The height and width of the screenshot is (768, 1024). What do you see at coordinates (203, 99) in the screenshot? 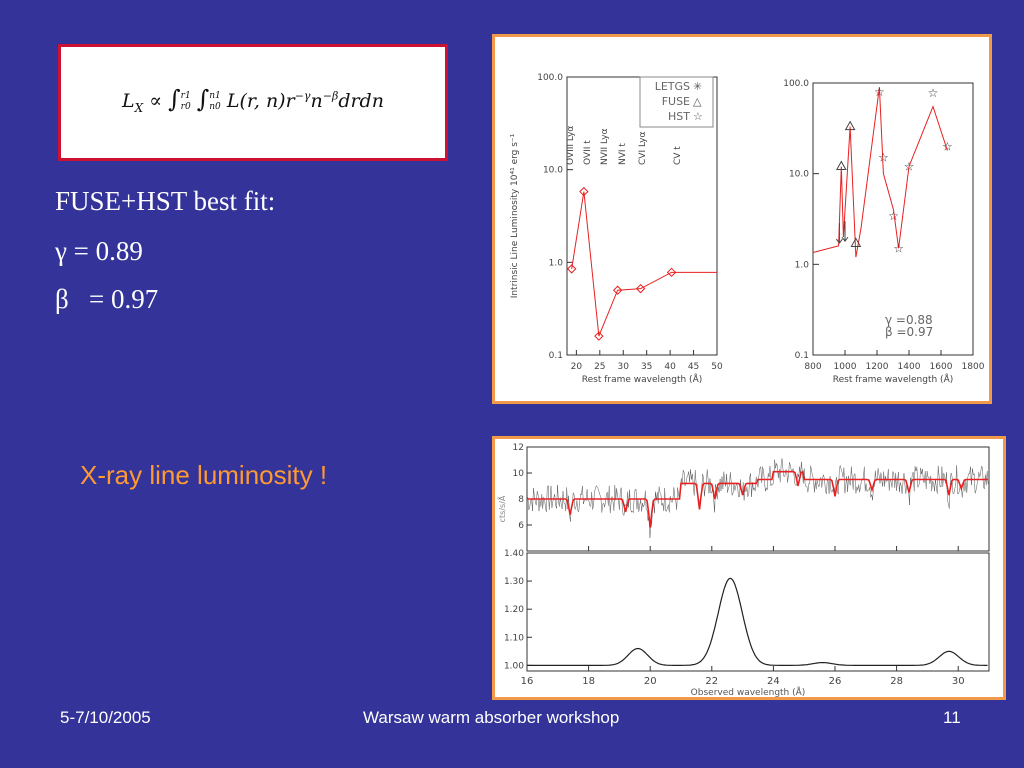
I see `formula-int2: ∫` at bounding box center [203, 99].